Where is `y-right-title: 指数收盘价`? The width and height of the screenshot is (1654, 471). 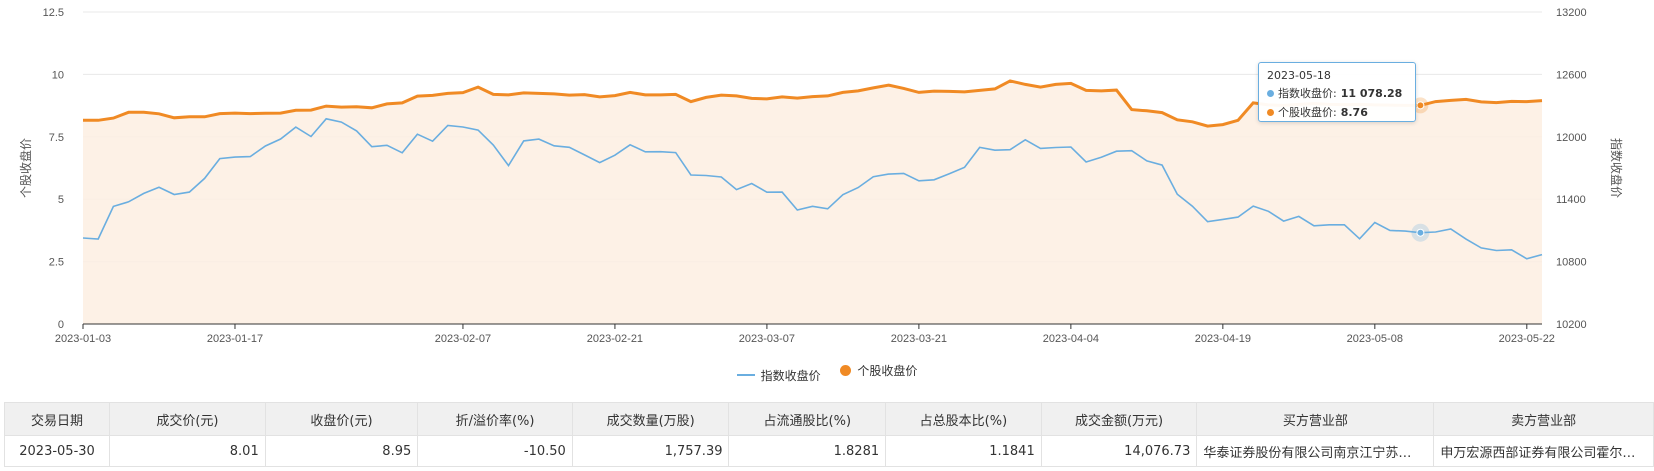
y-right-title: 指数收盘价 is located at coordinates (1616, 168).